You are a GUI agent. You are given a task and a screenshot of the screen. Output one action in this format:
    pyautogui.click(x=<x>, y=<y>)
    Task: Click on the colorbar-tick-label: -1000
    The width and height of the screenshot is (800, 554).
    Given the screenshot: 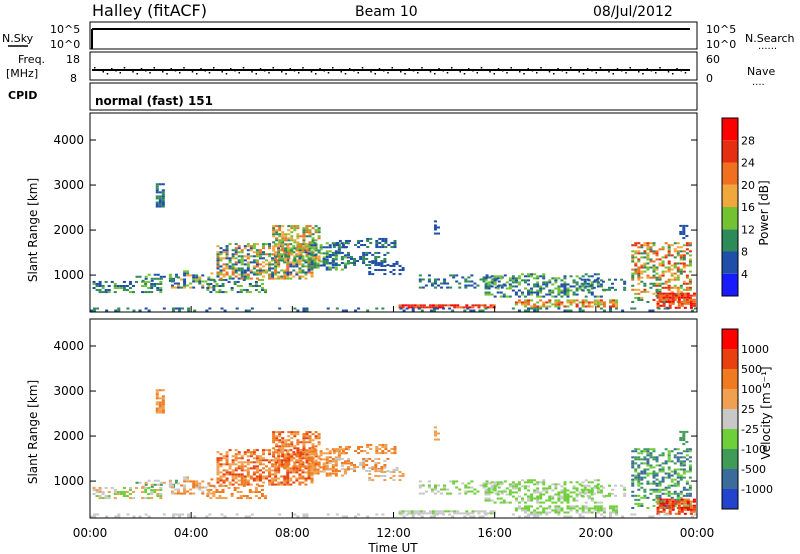 What is the action you would take?
    pyautogui.click(x=757, y=489)
    